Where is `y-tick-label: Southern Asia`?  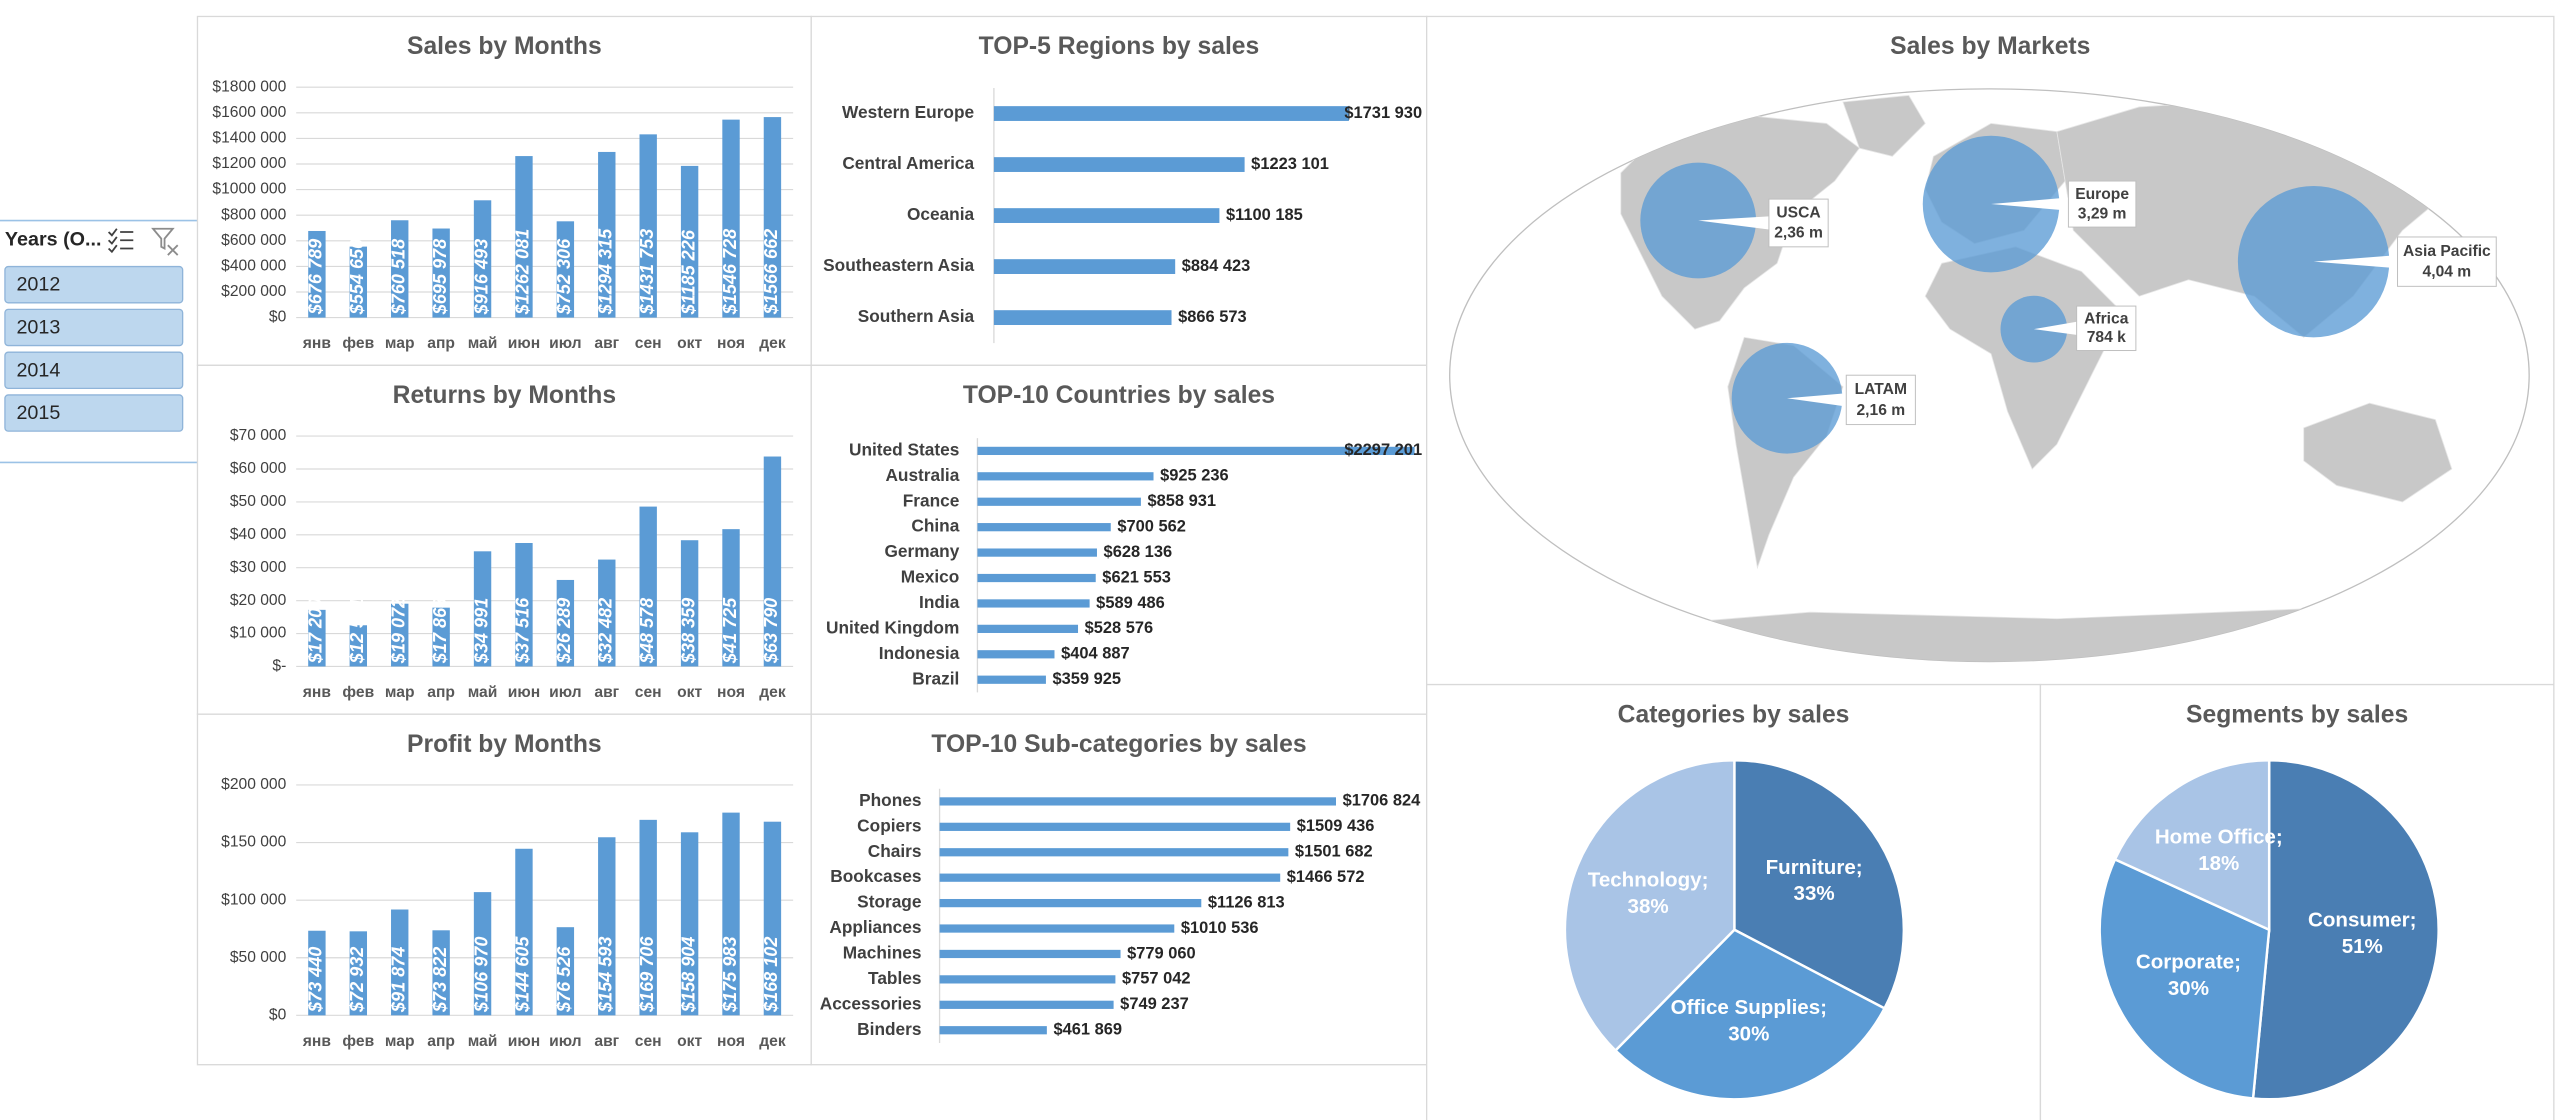
y-tick-label: Southern Asia is located at coordinates (916, 316).